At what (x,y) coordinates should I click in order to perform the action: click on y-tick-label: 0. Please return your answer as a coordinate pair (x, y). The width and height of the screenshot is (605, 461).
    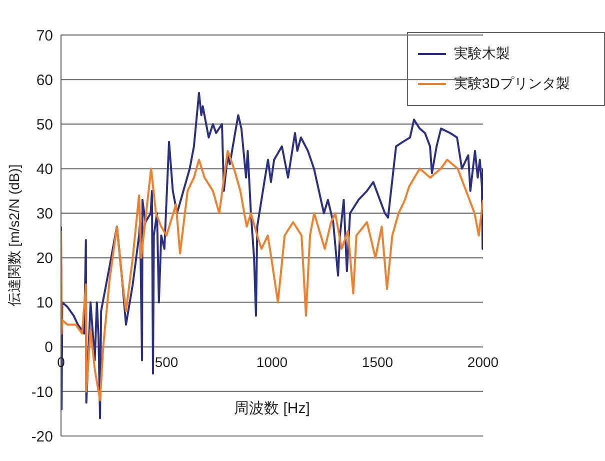
    Looking at the image, I should click on (48, 347).